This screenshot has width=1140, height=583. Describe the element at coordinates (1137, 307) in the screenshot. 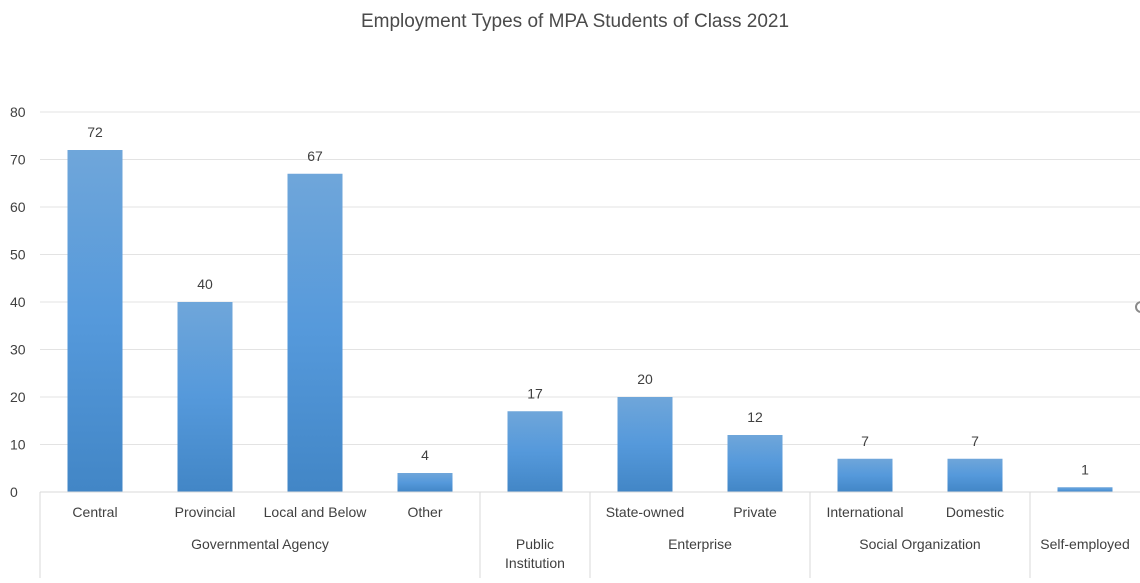

I see `chart-resize-handle` at that location.